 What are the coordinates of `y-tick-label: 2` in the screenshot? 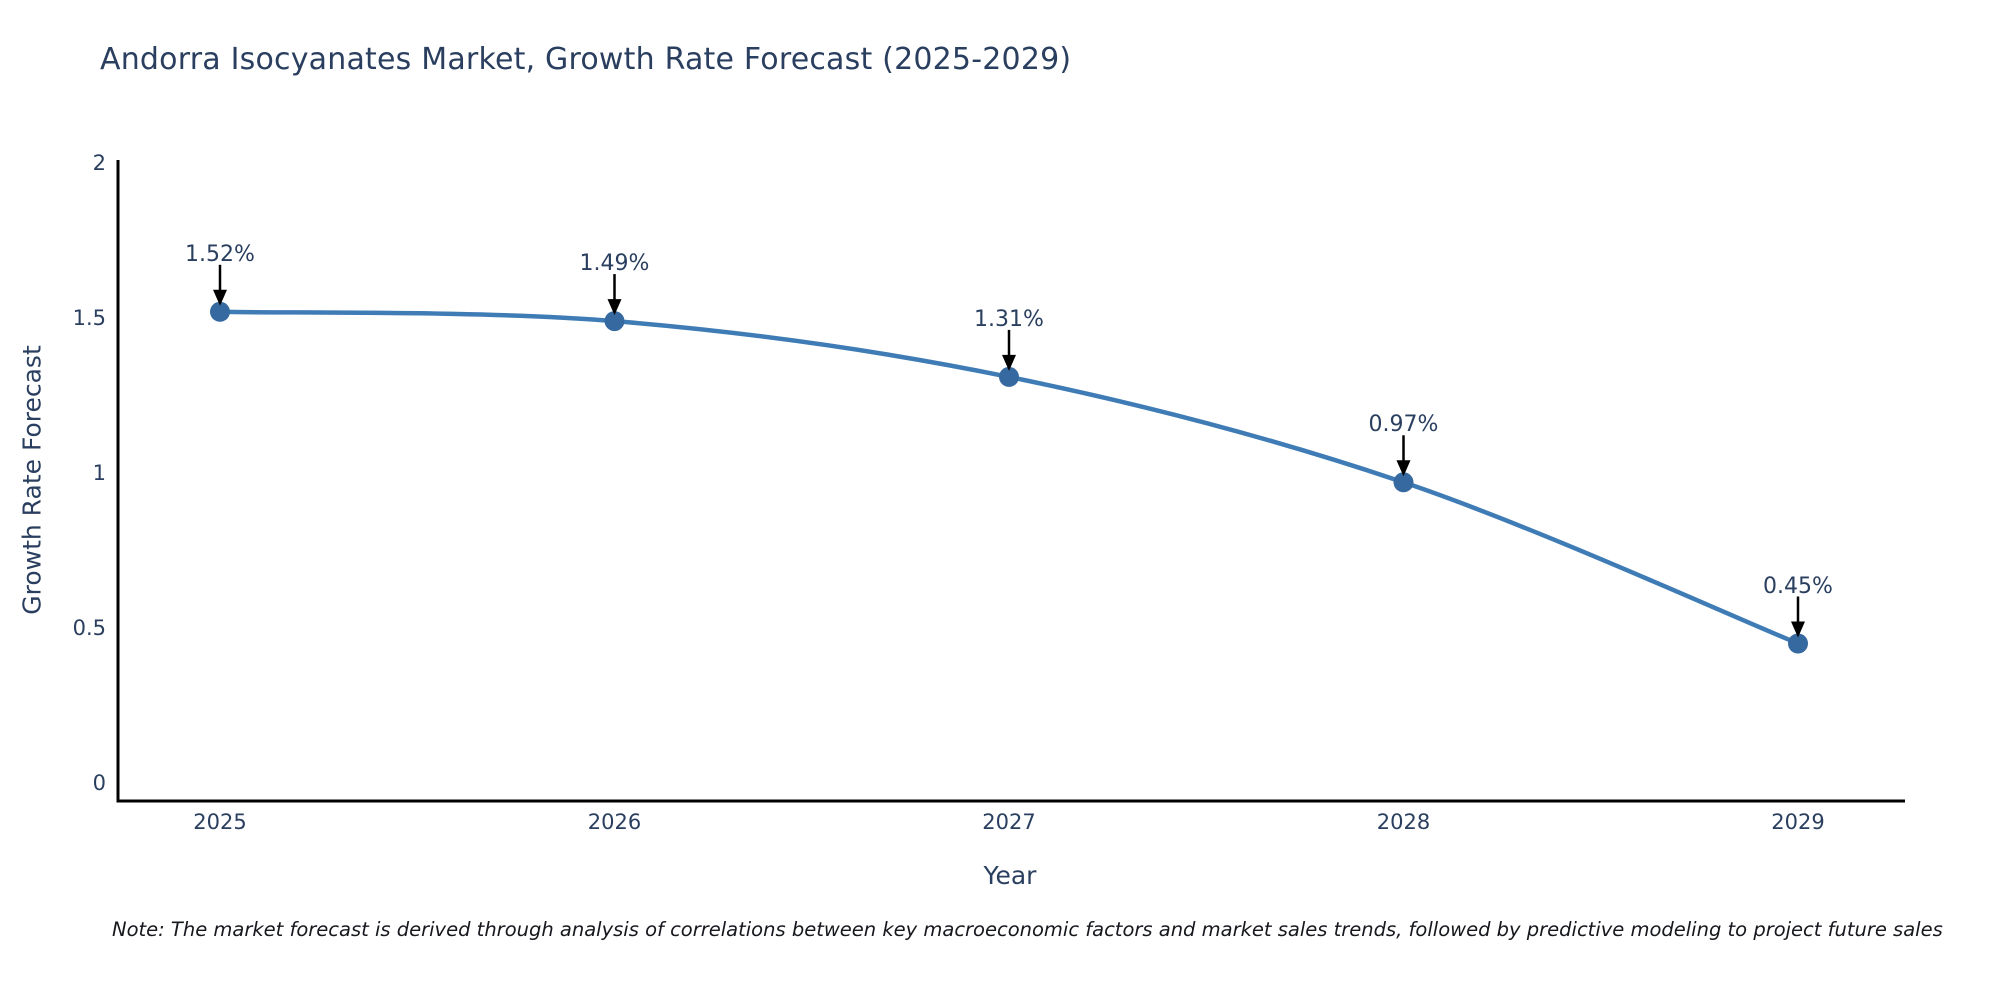 It's located at (99, 163).